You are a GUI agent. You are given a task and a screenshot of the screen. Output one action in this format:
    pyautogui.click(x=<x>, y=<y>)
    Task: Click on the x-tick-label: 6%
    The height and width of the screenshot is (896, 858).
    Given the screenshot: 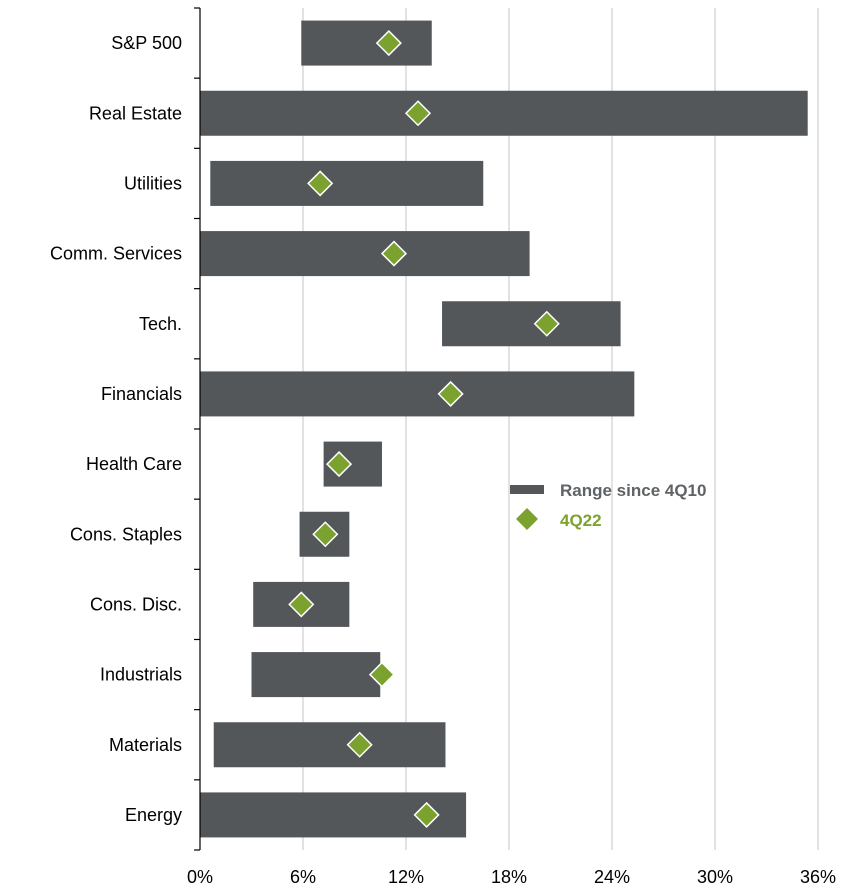 What is the action you would take?
    pyautogui.click(x=303, y=877)
    